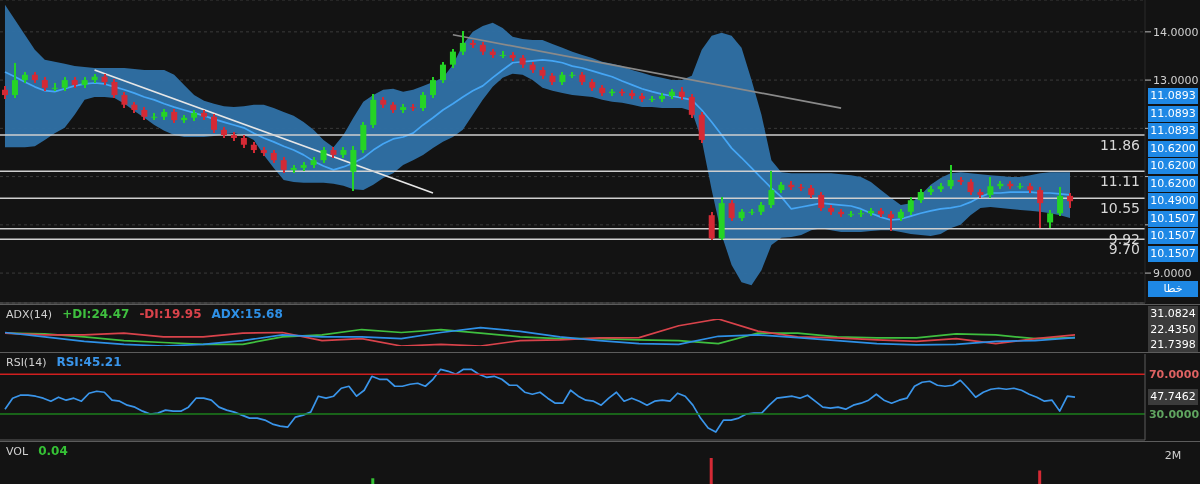 Image resolution: width=1200 pixels, height=484 pixels. Describe the element at coordinates (96, 314) in the screenshot. I see `series-label: +DI:24.47` at that location.